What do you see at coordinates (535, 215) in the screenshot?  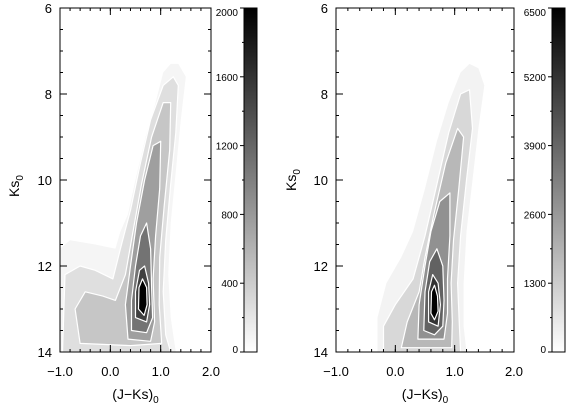 I see `colorbar-tick-label: 2600` at bounding box center [535, 215].